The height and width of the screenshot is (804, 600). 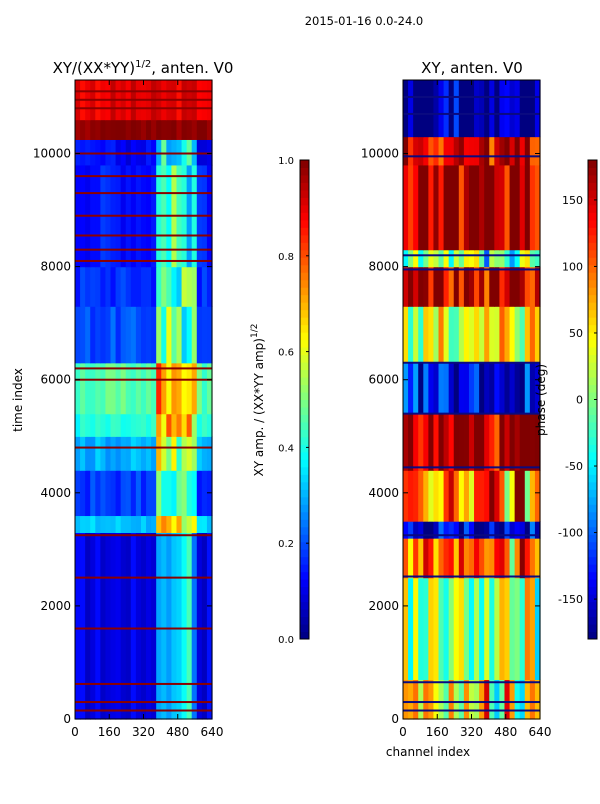 What do you see at coordinates (383, 493) in the screenshot?
I see `phase-y-tick-label: 4000` at bounding box center [383, 493].